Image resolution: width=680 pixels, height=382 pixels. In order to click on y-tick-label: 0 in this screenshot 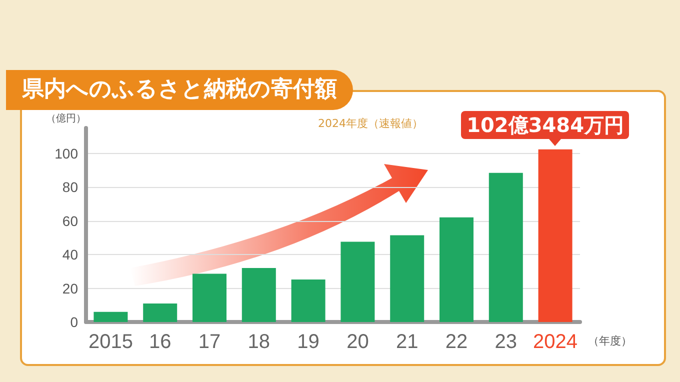, I will do `click(74, 322)`.